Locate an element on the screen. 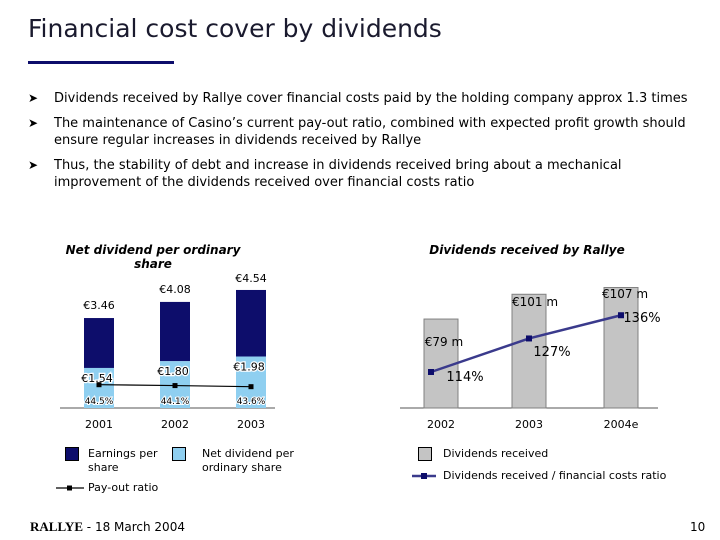  legend-net-dividend-label: Net dividend per ordinary share is located at coordinates (248, 460).